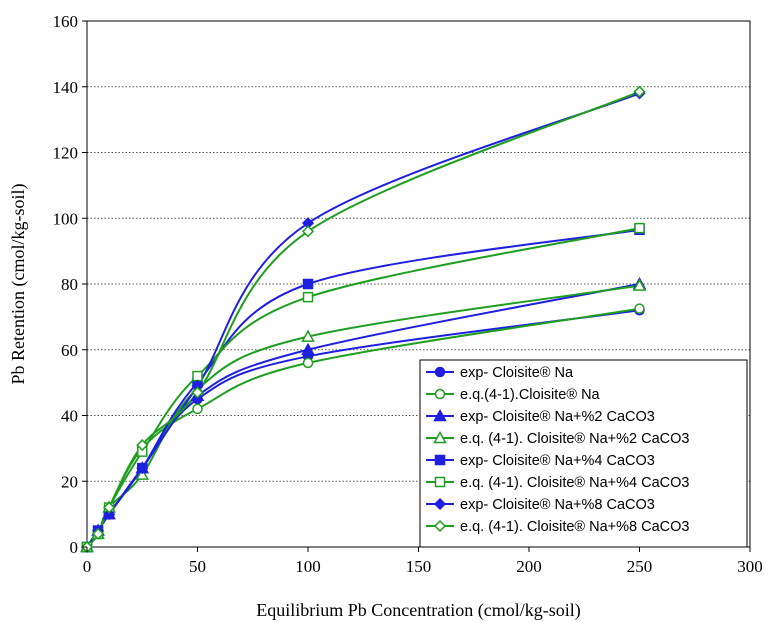  I want to click on legend-entry: e.q.(4-1).Cloisite® Na, so click(513, 395).